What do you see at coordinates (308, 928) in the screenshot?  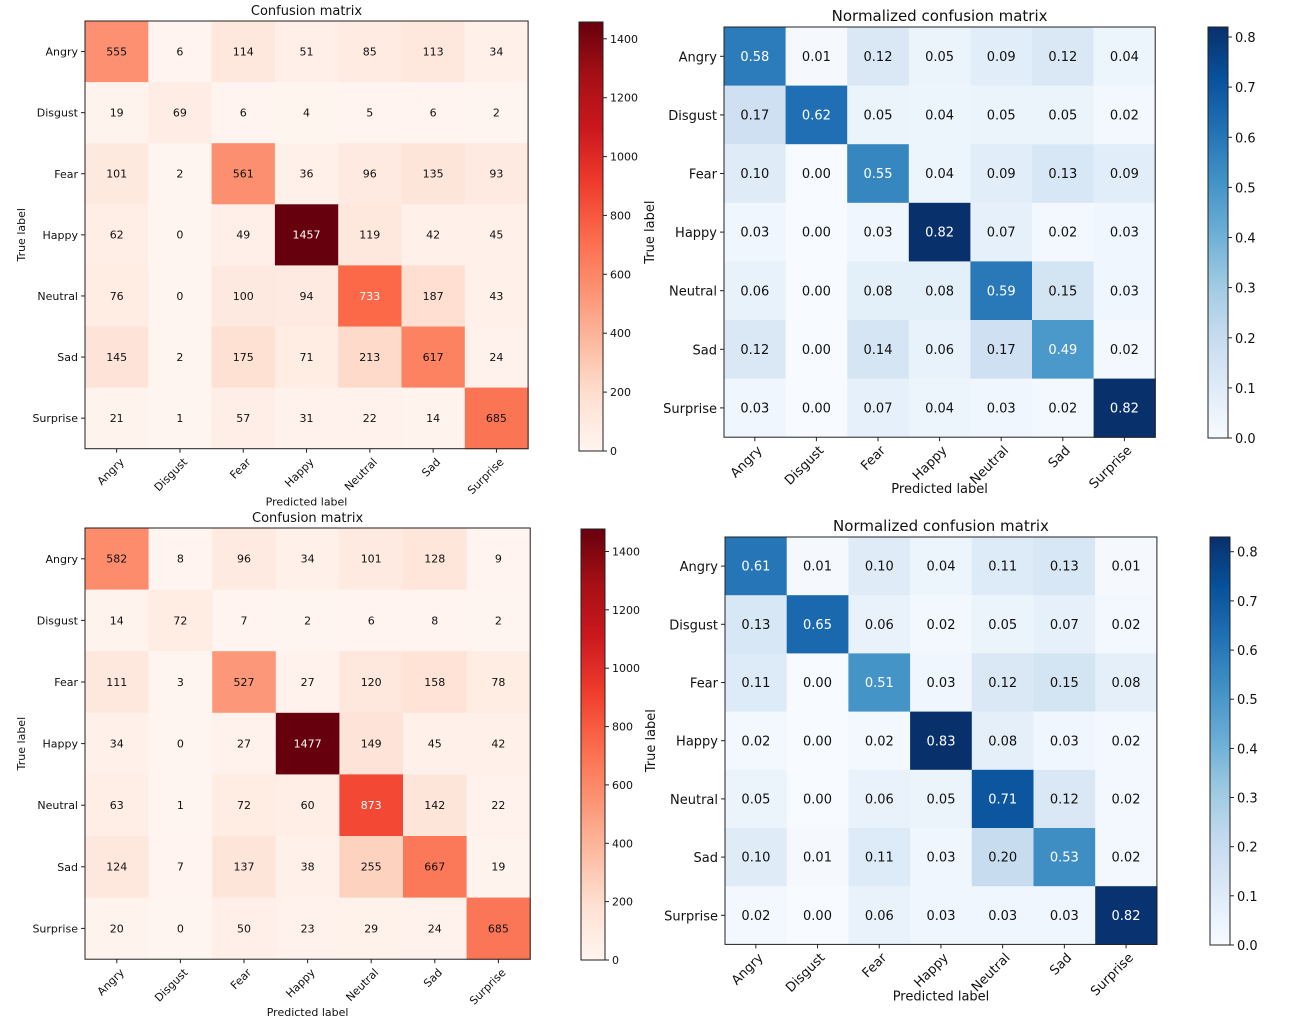 I see `cell-value-label: 23` at bounding box center [308, 928].